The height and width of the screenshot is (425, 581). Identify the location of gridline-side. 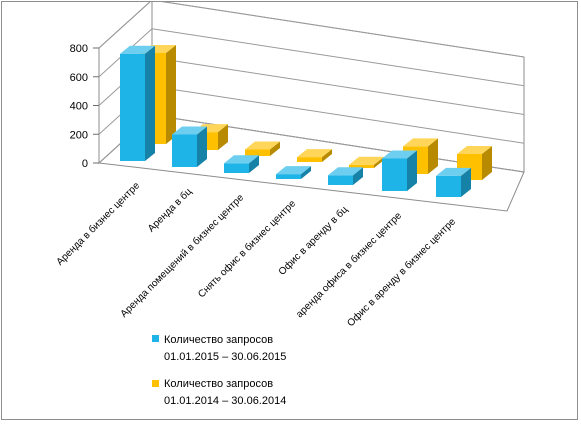
(124, 25).